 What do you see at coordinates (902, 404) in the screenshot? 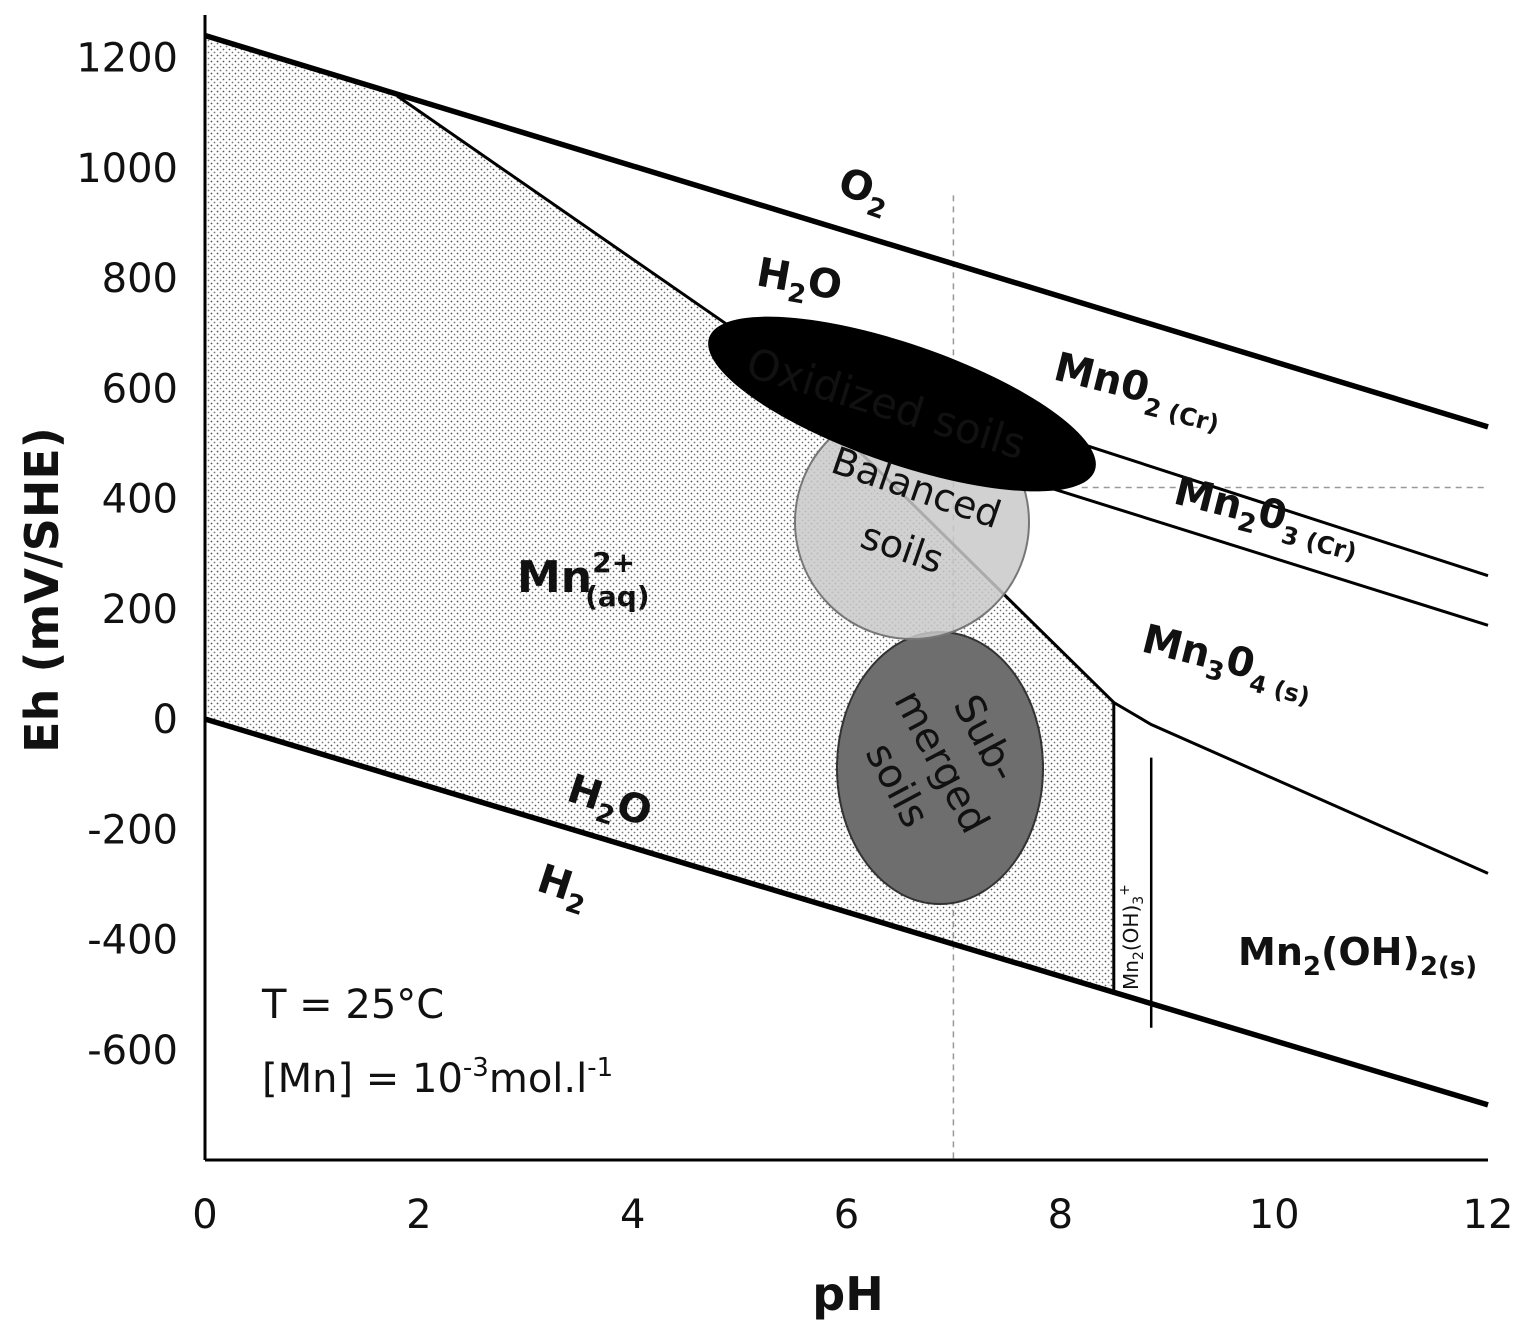
I see `oxidized-soils-zone` at bounding box center [902, 404].